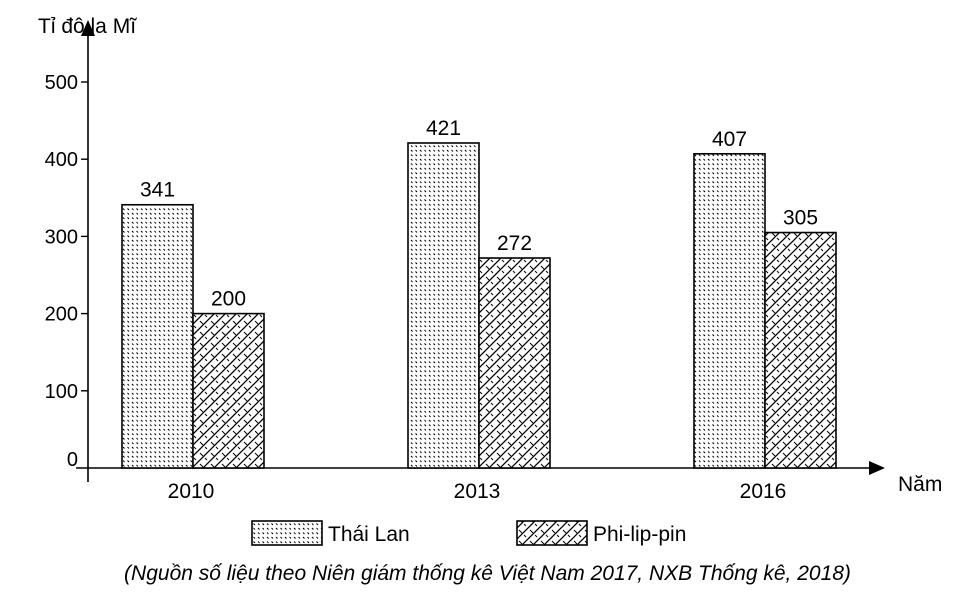  I want to click on bar-phi-lip-pin-2016, so click(800, 350).